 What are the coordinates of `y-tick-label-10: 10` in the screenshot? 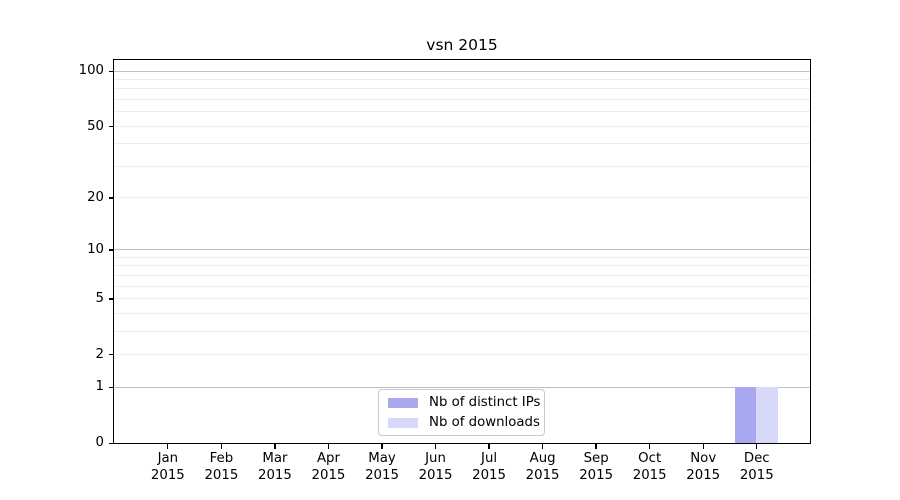 It's located at (95, 250).